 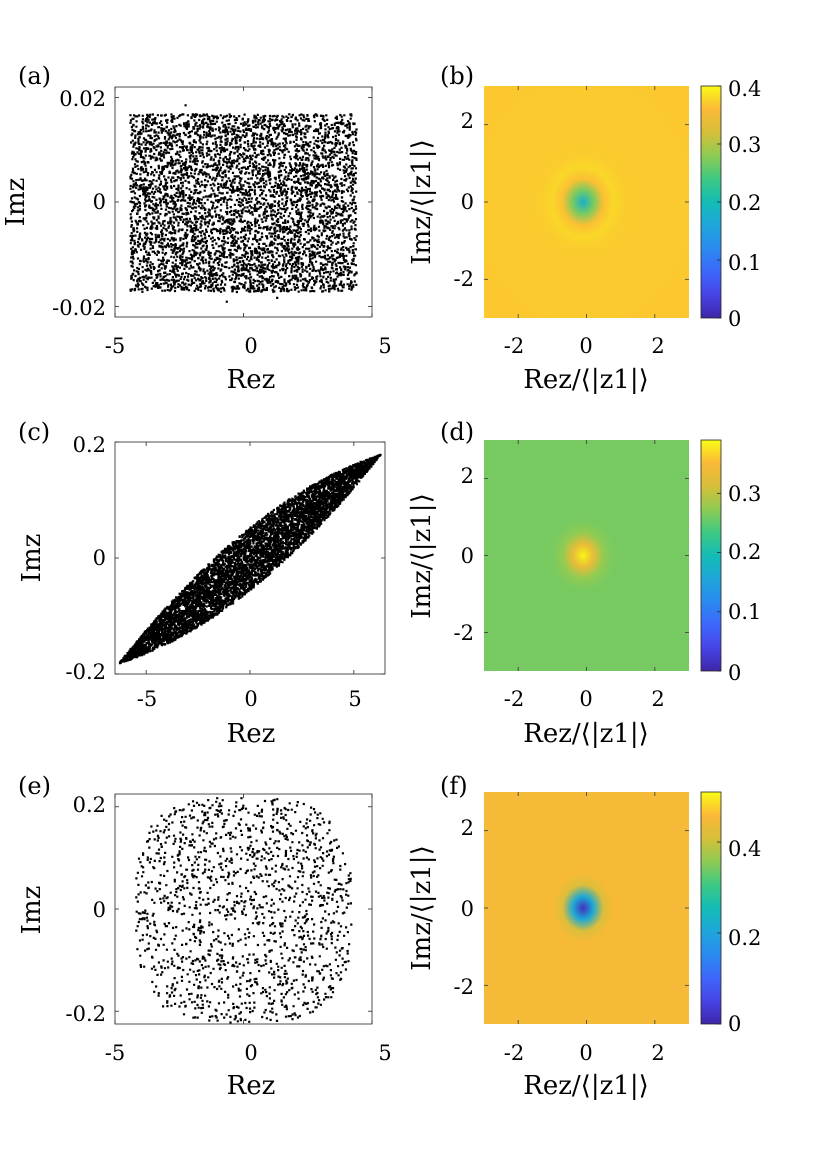 What do you see at coordinates (744, 89) in the screenshot?
I see `cbar-tick-b-4: 0.4` at bounding box center [744, 89].